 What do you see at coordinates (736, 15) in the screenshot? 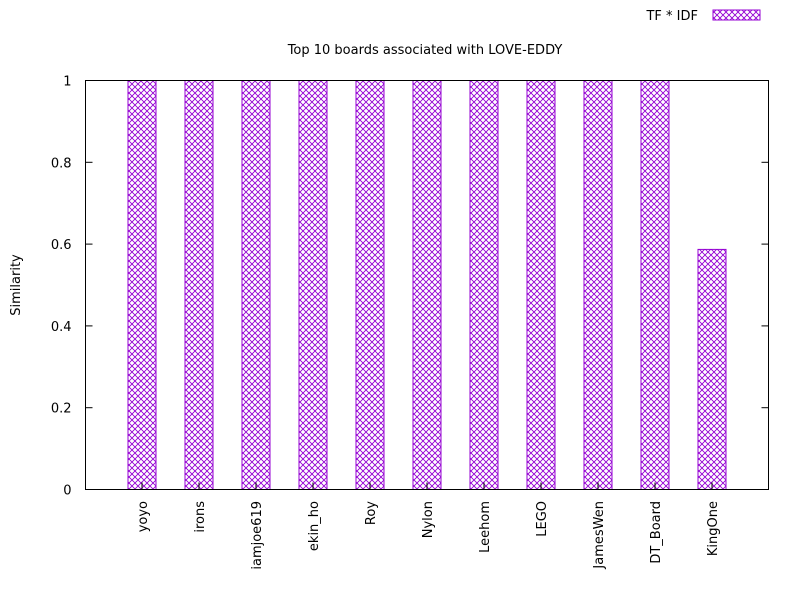
I see `legend-swatch` at bounding box center [736, 15].